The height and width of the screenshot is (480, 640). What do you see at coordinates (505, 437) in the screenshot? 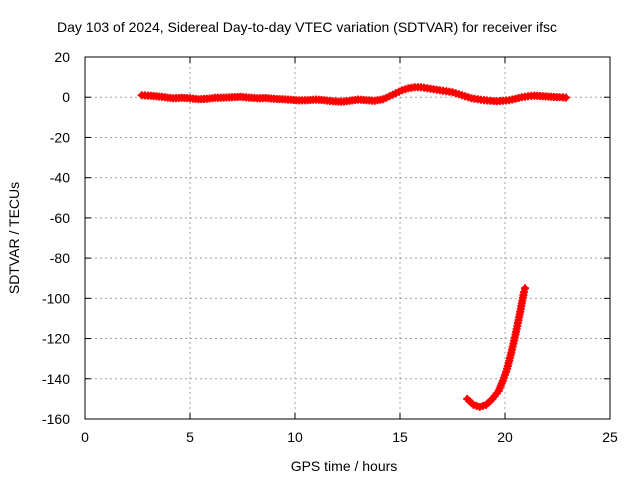
I see `x-tick-label: 20` at bounding box center [505, 437].